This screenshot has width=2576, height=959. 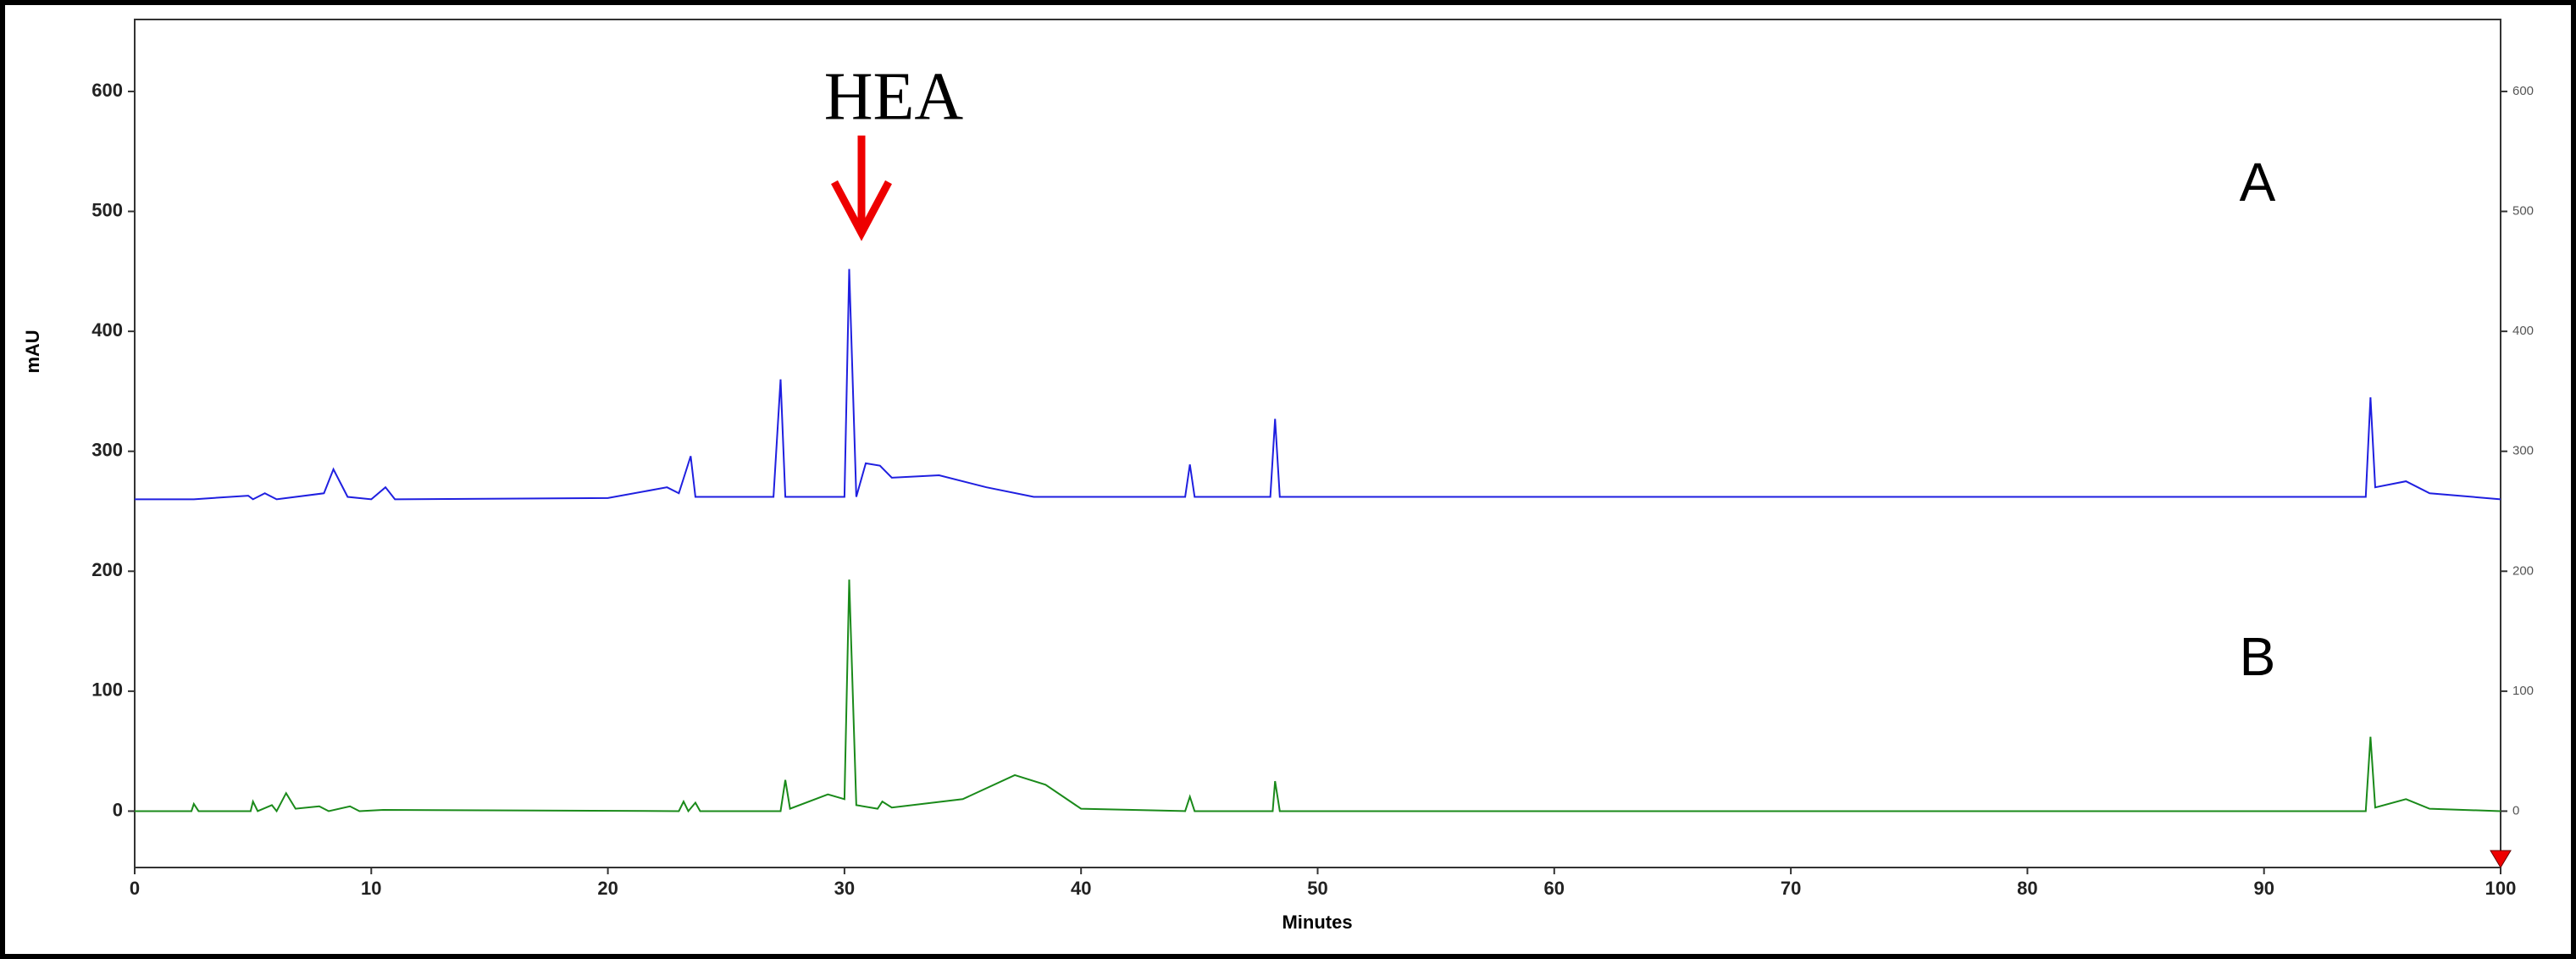 I want to click on annotation-arrowhead, so click(x=861, y=210).